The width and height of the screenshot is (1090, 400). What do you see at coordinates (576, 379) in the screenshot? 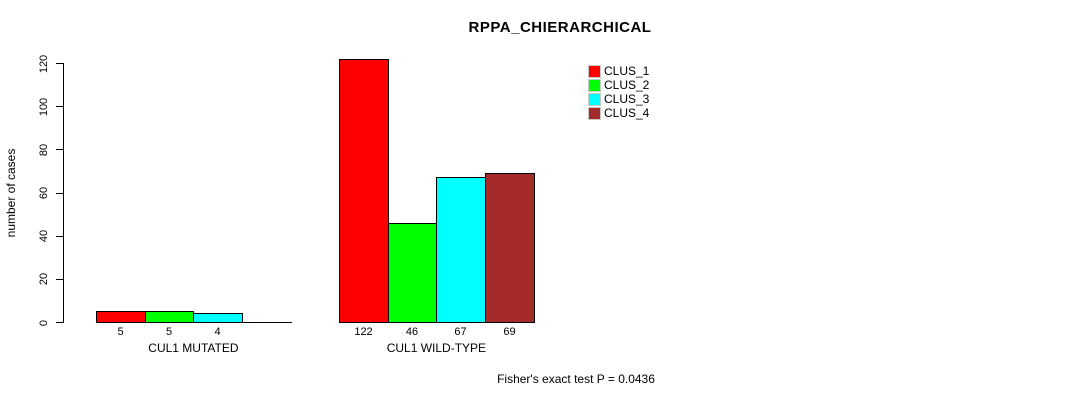
I see `fishers-test-annotation: Fisher's exact test P = 0.0436` at bounding box center [576, 379].